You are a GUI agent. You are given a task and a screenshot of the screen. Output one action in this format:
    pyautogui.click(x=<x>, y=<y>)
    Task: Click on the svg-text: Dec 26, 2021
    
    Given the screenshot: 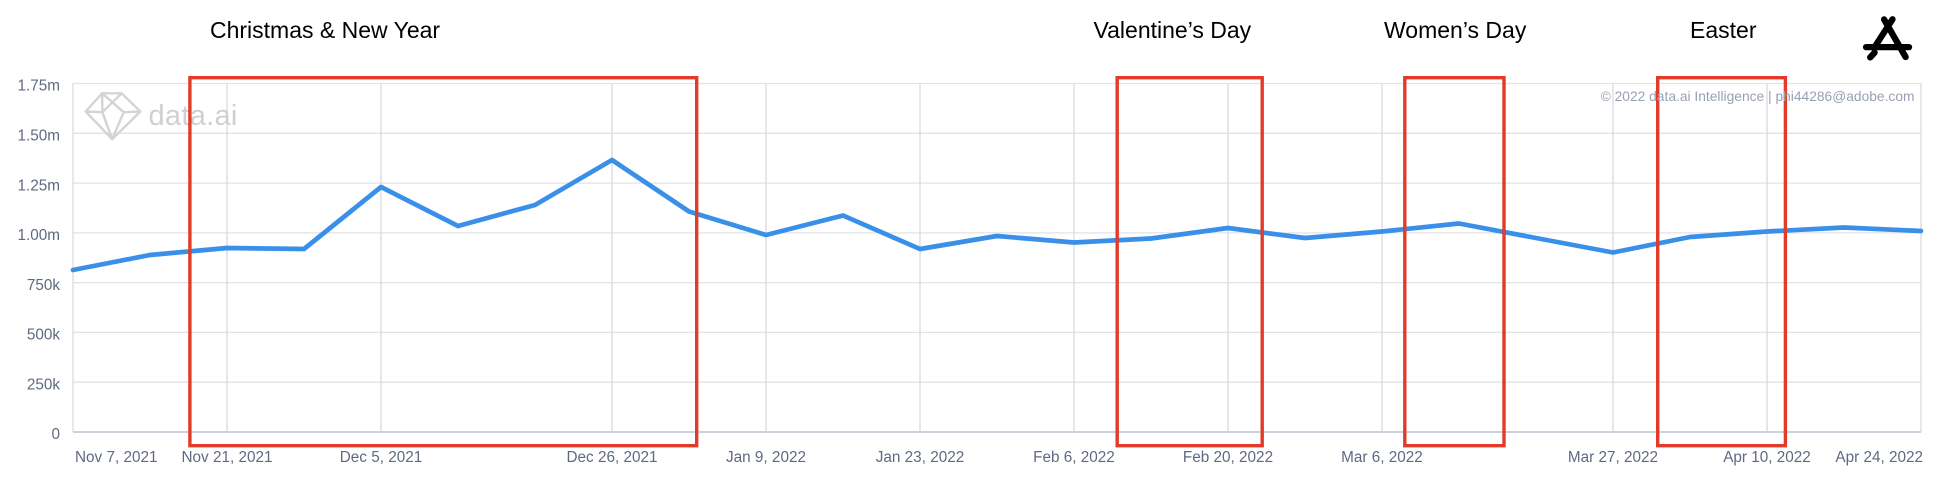 What is the action you would take?
    pyautogui.click(x=612, y=457)
    